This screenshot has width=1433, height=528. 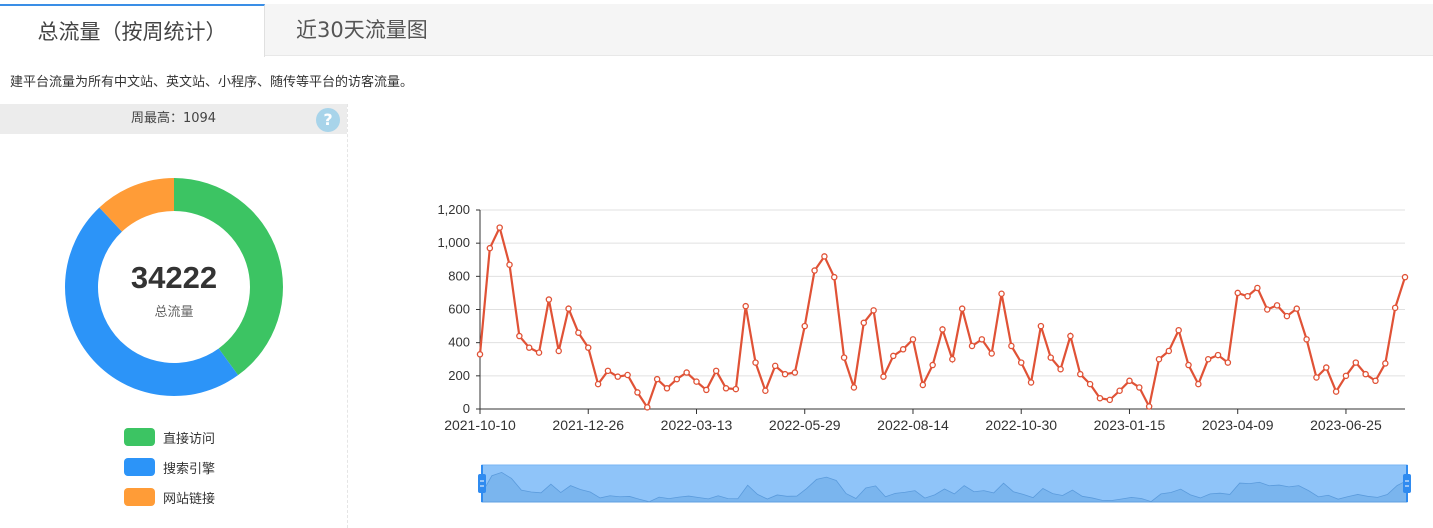 I want to click on legend-item-search: 搜索引擎, so click(x=169, y=467).